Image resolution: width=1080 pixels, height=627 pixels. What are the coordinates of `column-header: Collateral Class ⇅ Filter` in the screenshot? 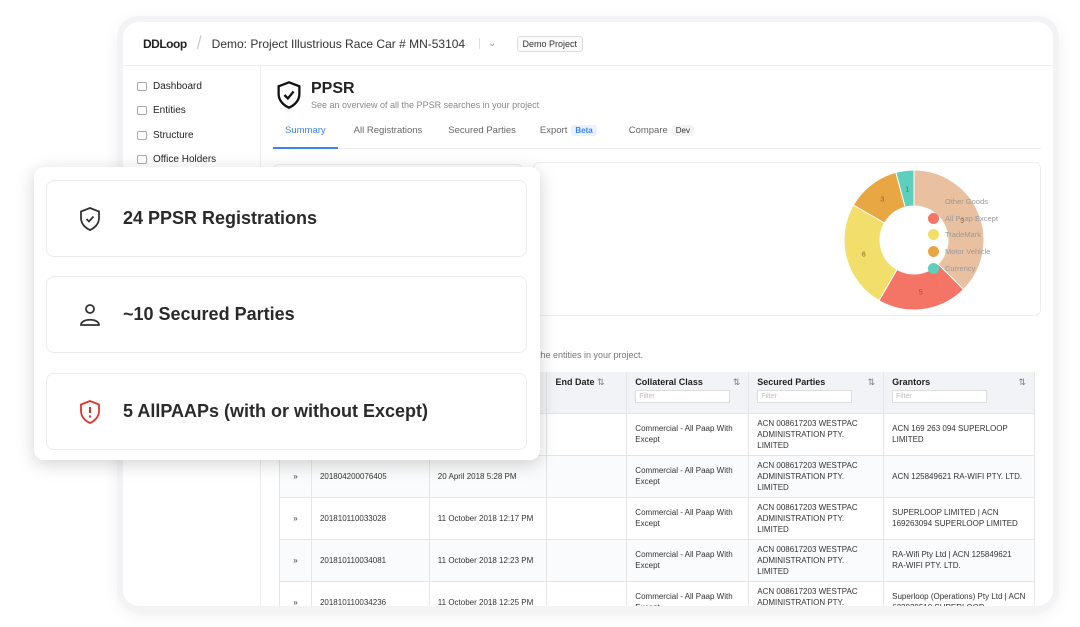 It's located at (688, 392).